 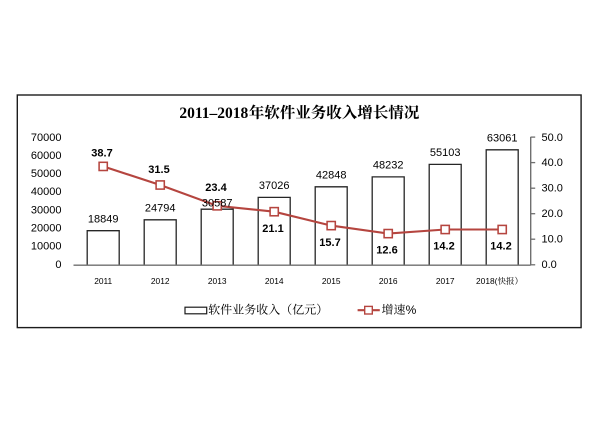 I want to click on svg-text: 31.5, so click(x=158, y=170).